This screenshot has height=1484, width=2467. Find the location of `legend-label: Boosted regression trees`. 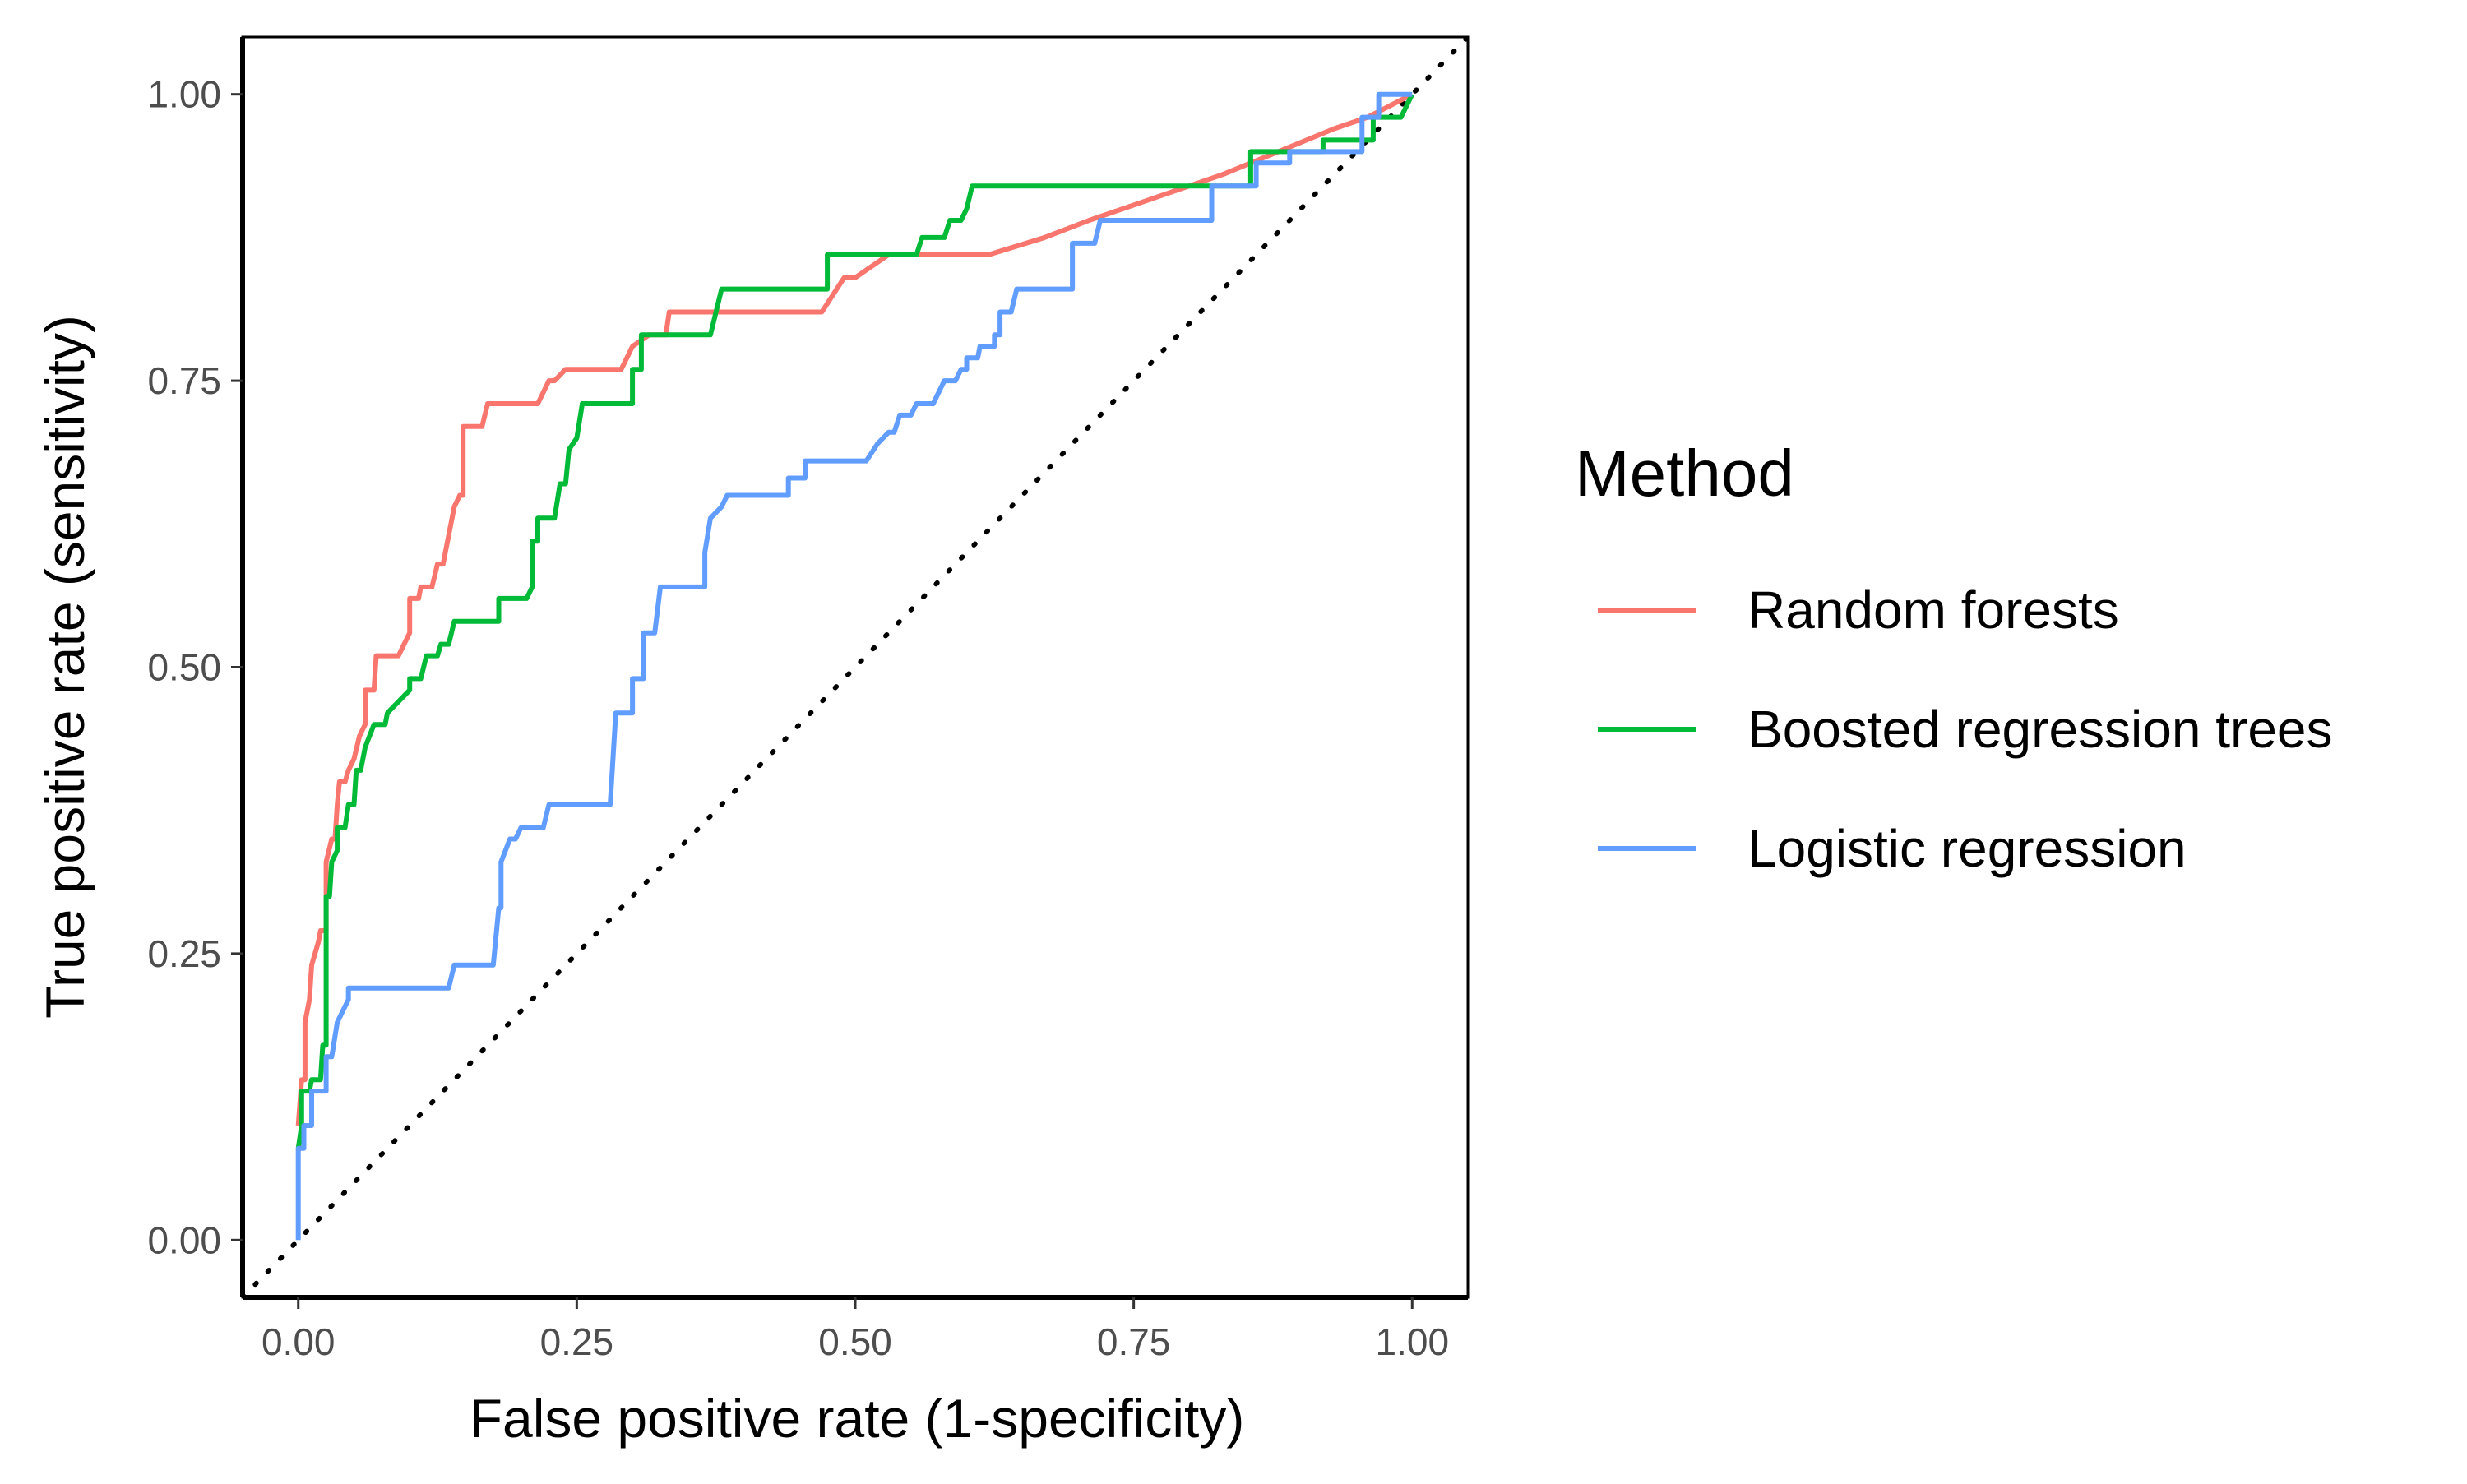

legend-label: Boosted regression trees is located at coordinates (2040, 730).